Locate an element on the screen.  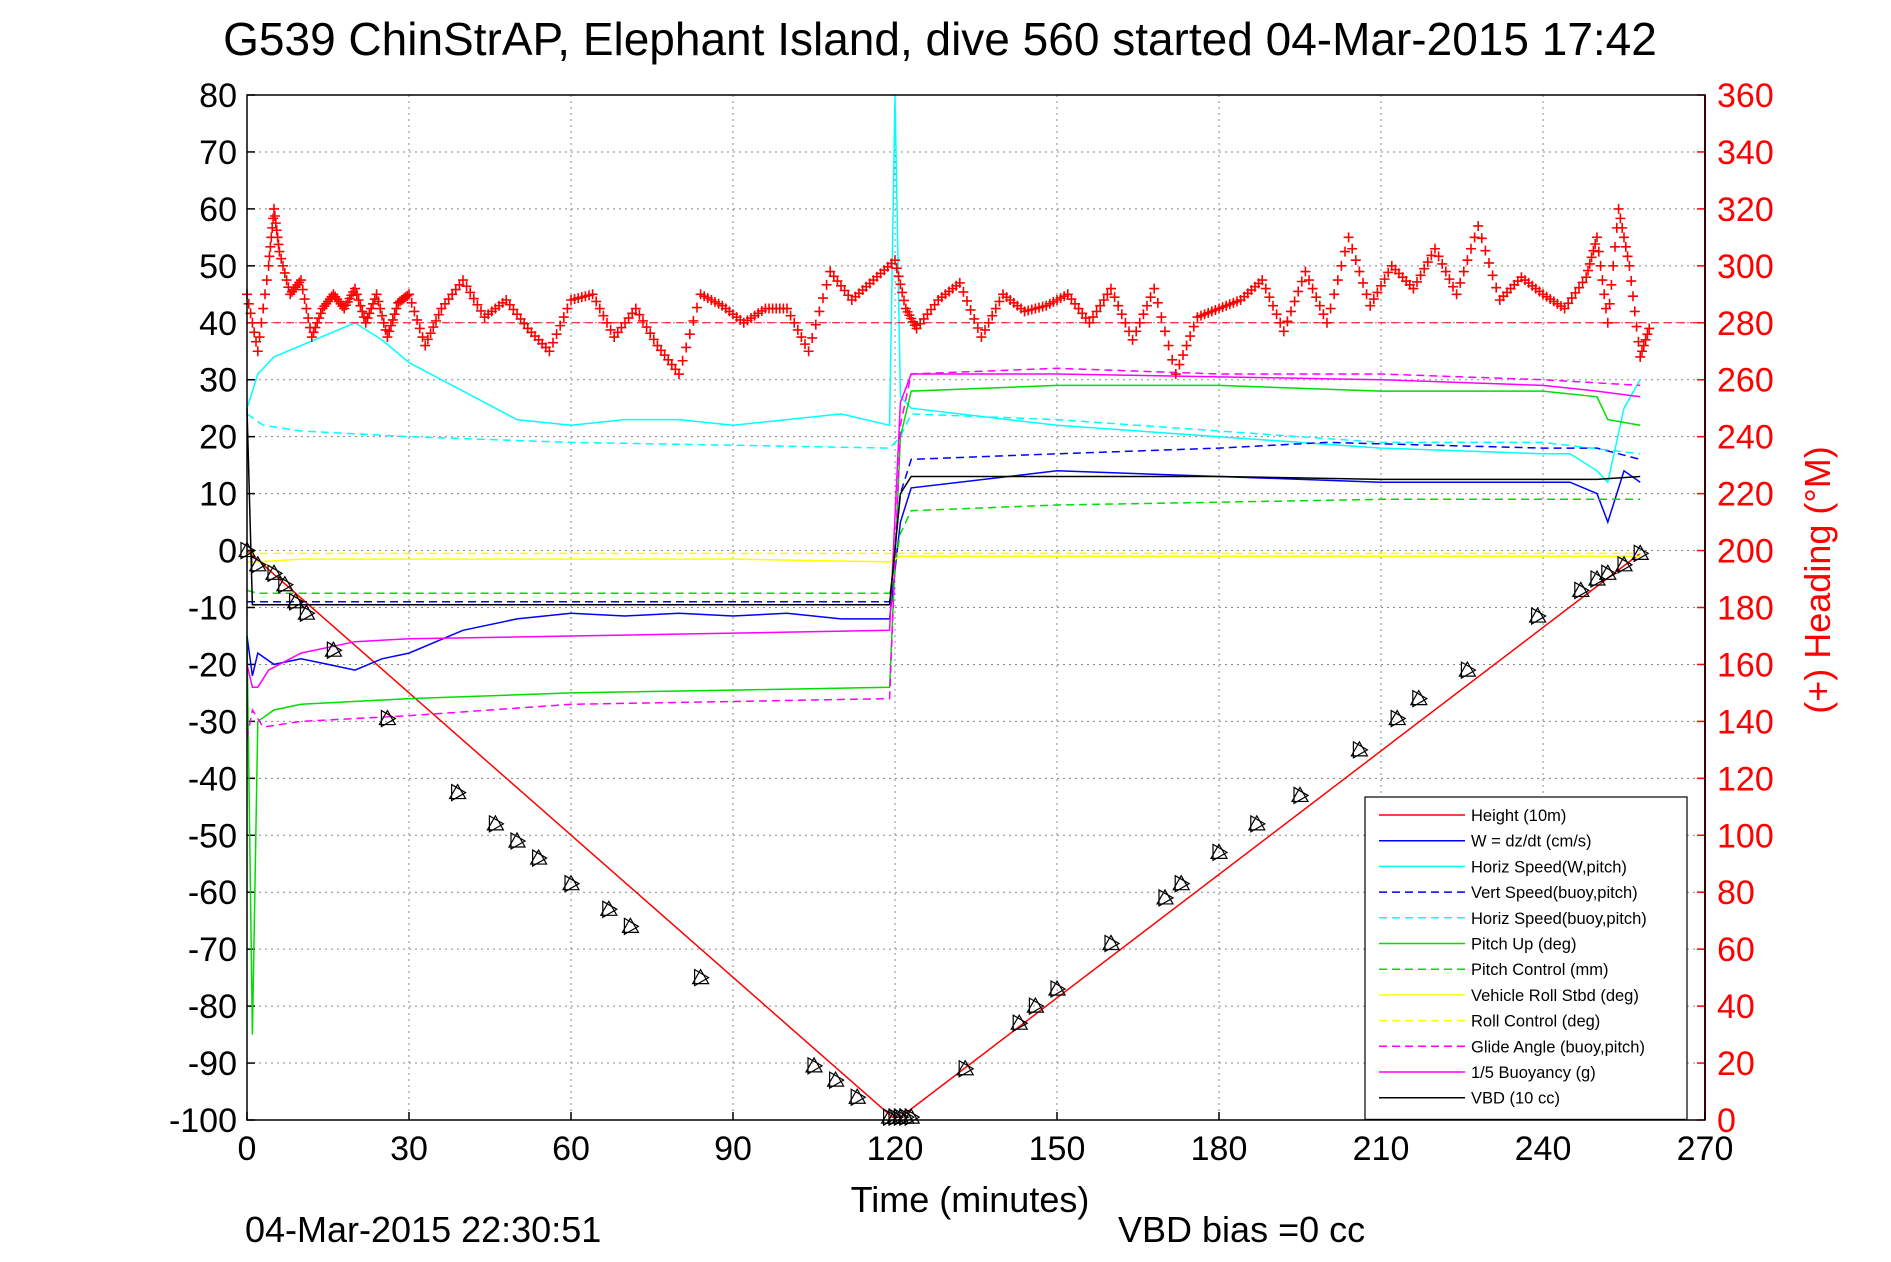
right-tick-label: 220 is located at coordinates (1745, 495).